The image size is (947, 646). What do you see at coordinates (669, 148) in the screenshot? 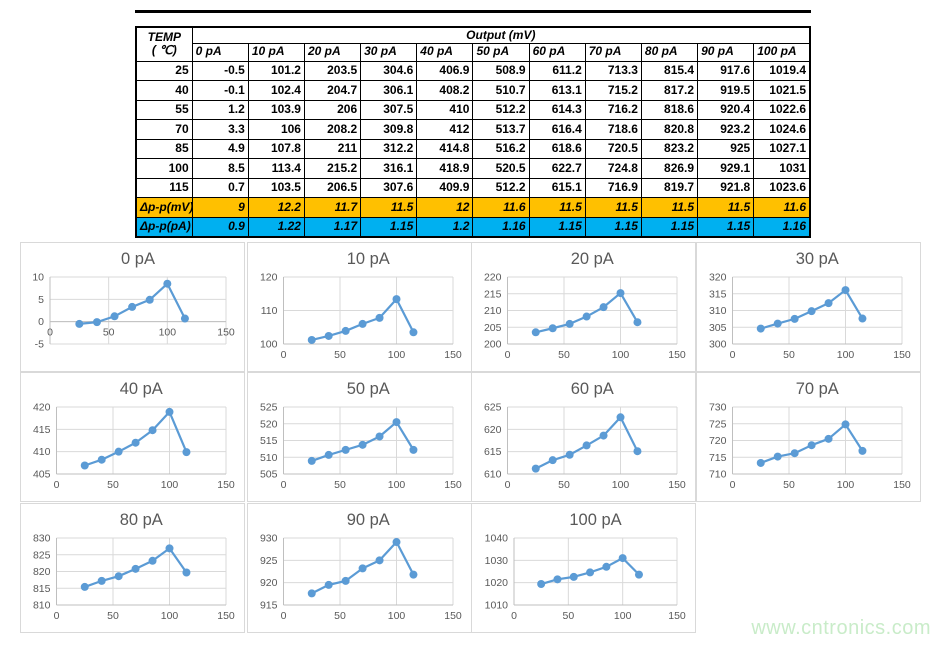
I see `value-cell: 823.2` at bounding box center [669, 148].